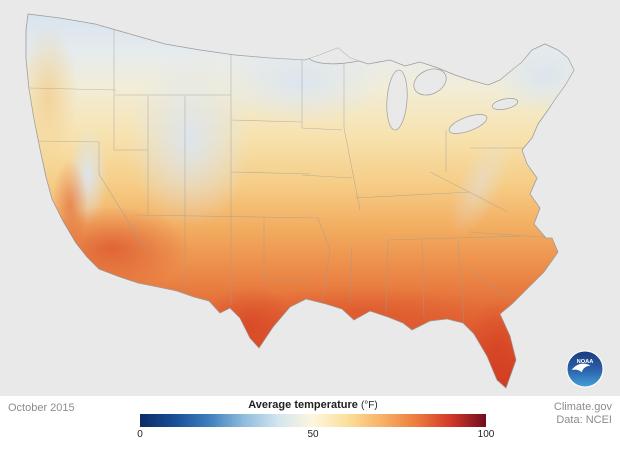  I want to click on temperature-legend: Average temperature (°F) 0 50 100, so click(315, 420).